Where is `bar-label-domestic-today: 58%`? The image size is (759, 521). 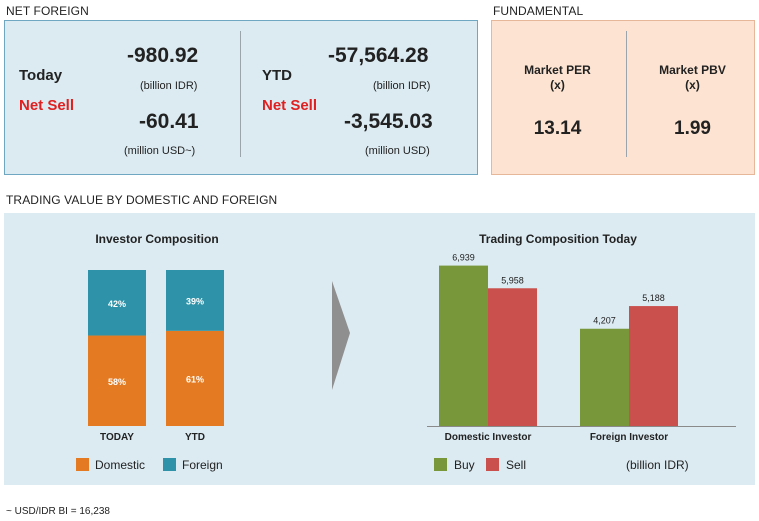 bar-label-domestic-today: 58% is located at coordinates (117, 382).